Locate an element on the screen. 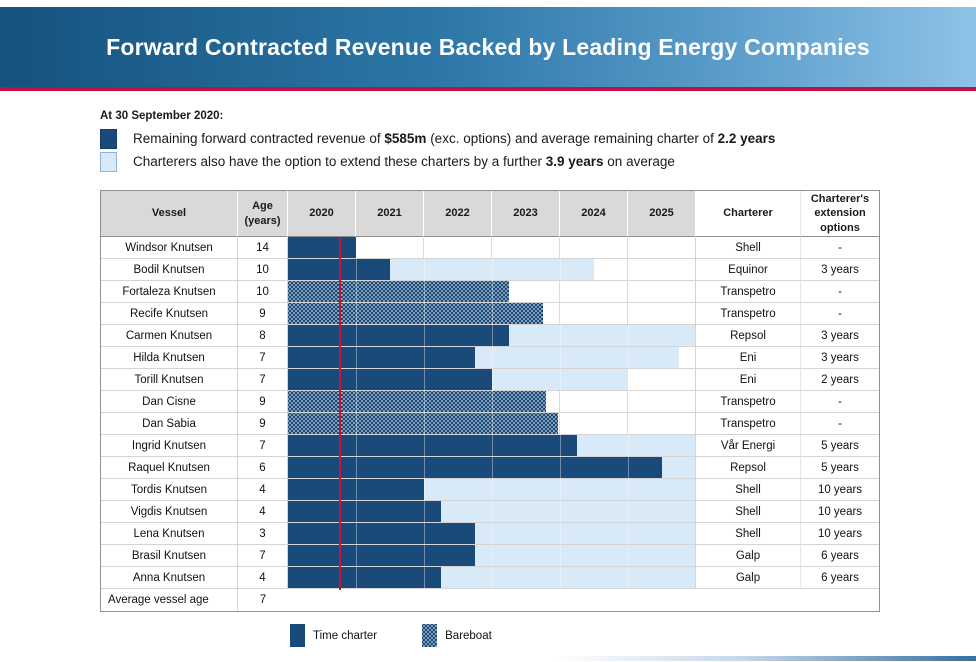 This screenshot has height=662, width=976. table-row: Dan Cisne 9 Transpetro - is located at coordinates (490, 402).